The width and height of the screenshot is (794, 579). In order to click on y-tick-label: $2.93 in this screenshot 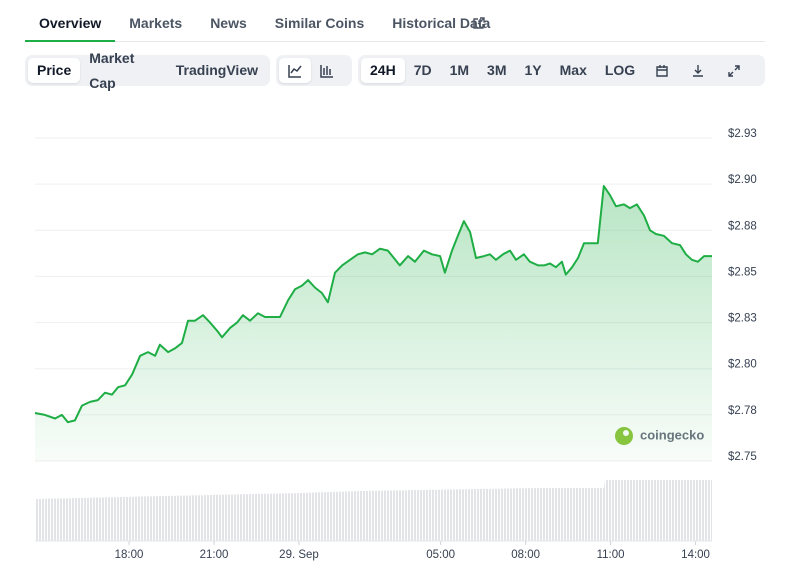, I will do `click(742, 134)`.